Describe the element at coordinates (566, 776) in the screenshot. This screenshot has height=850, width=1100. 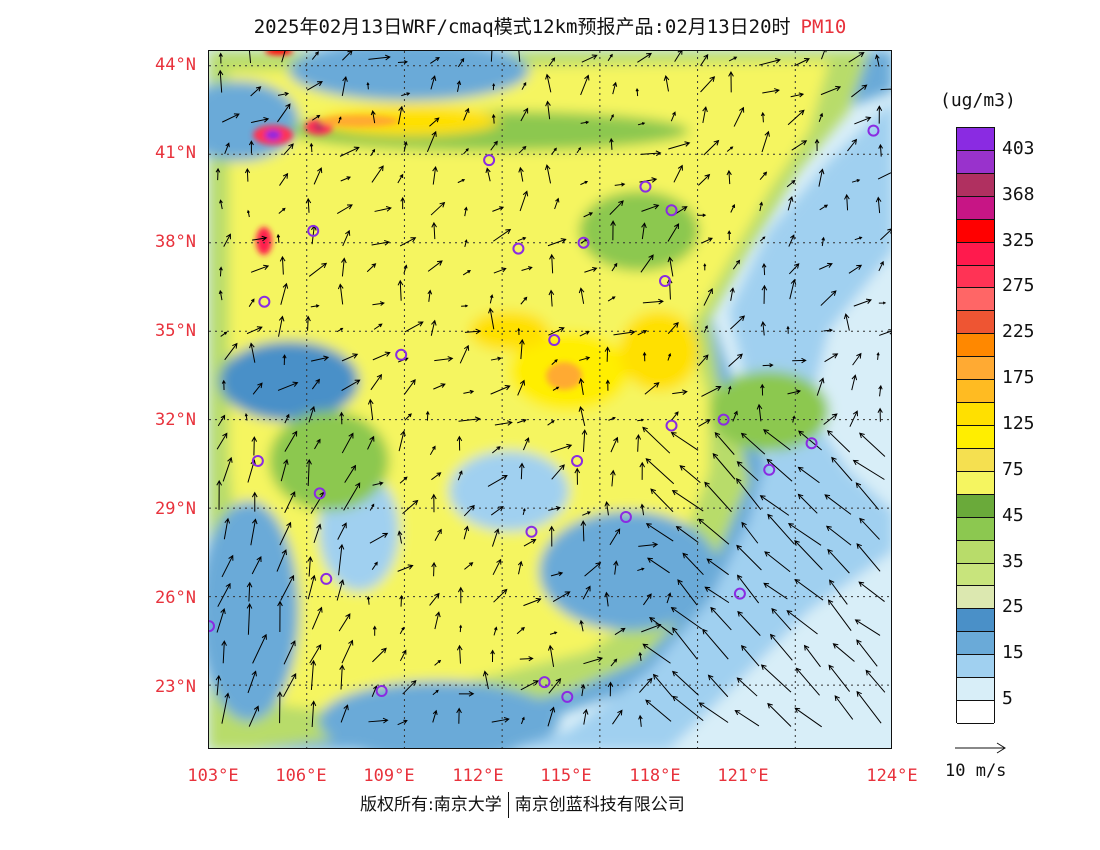
I see `lon-label-115: 115°E` at that location.